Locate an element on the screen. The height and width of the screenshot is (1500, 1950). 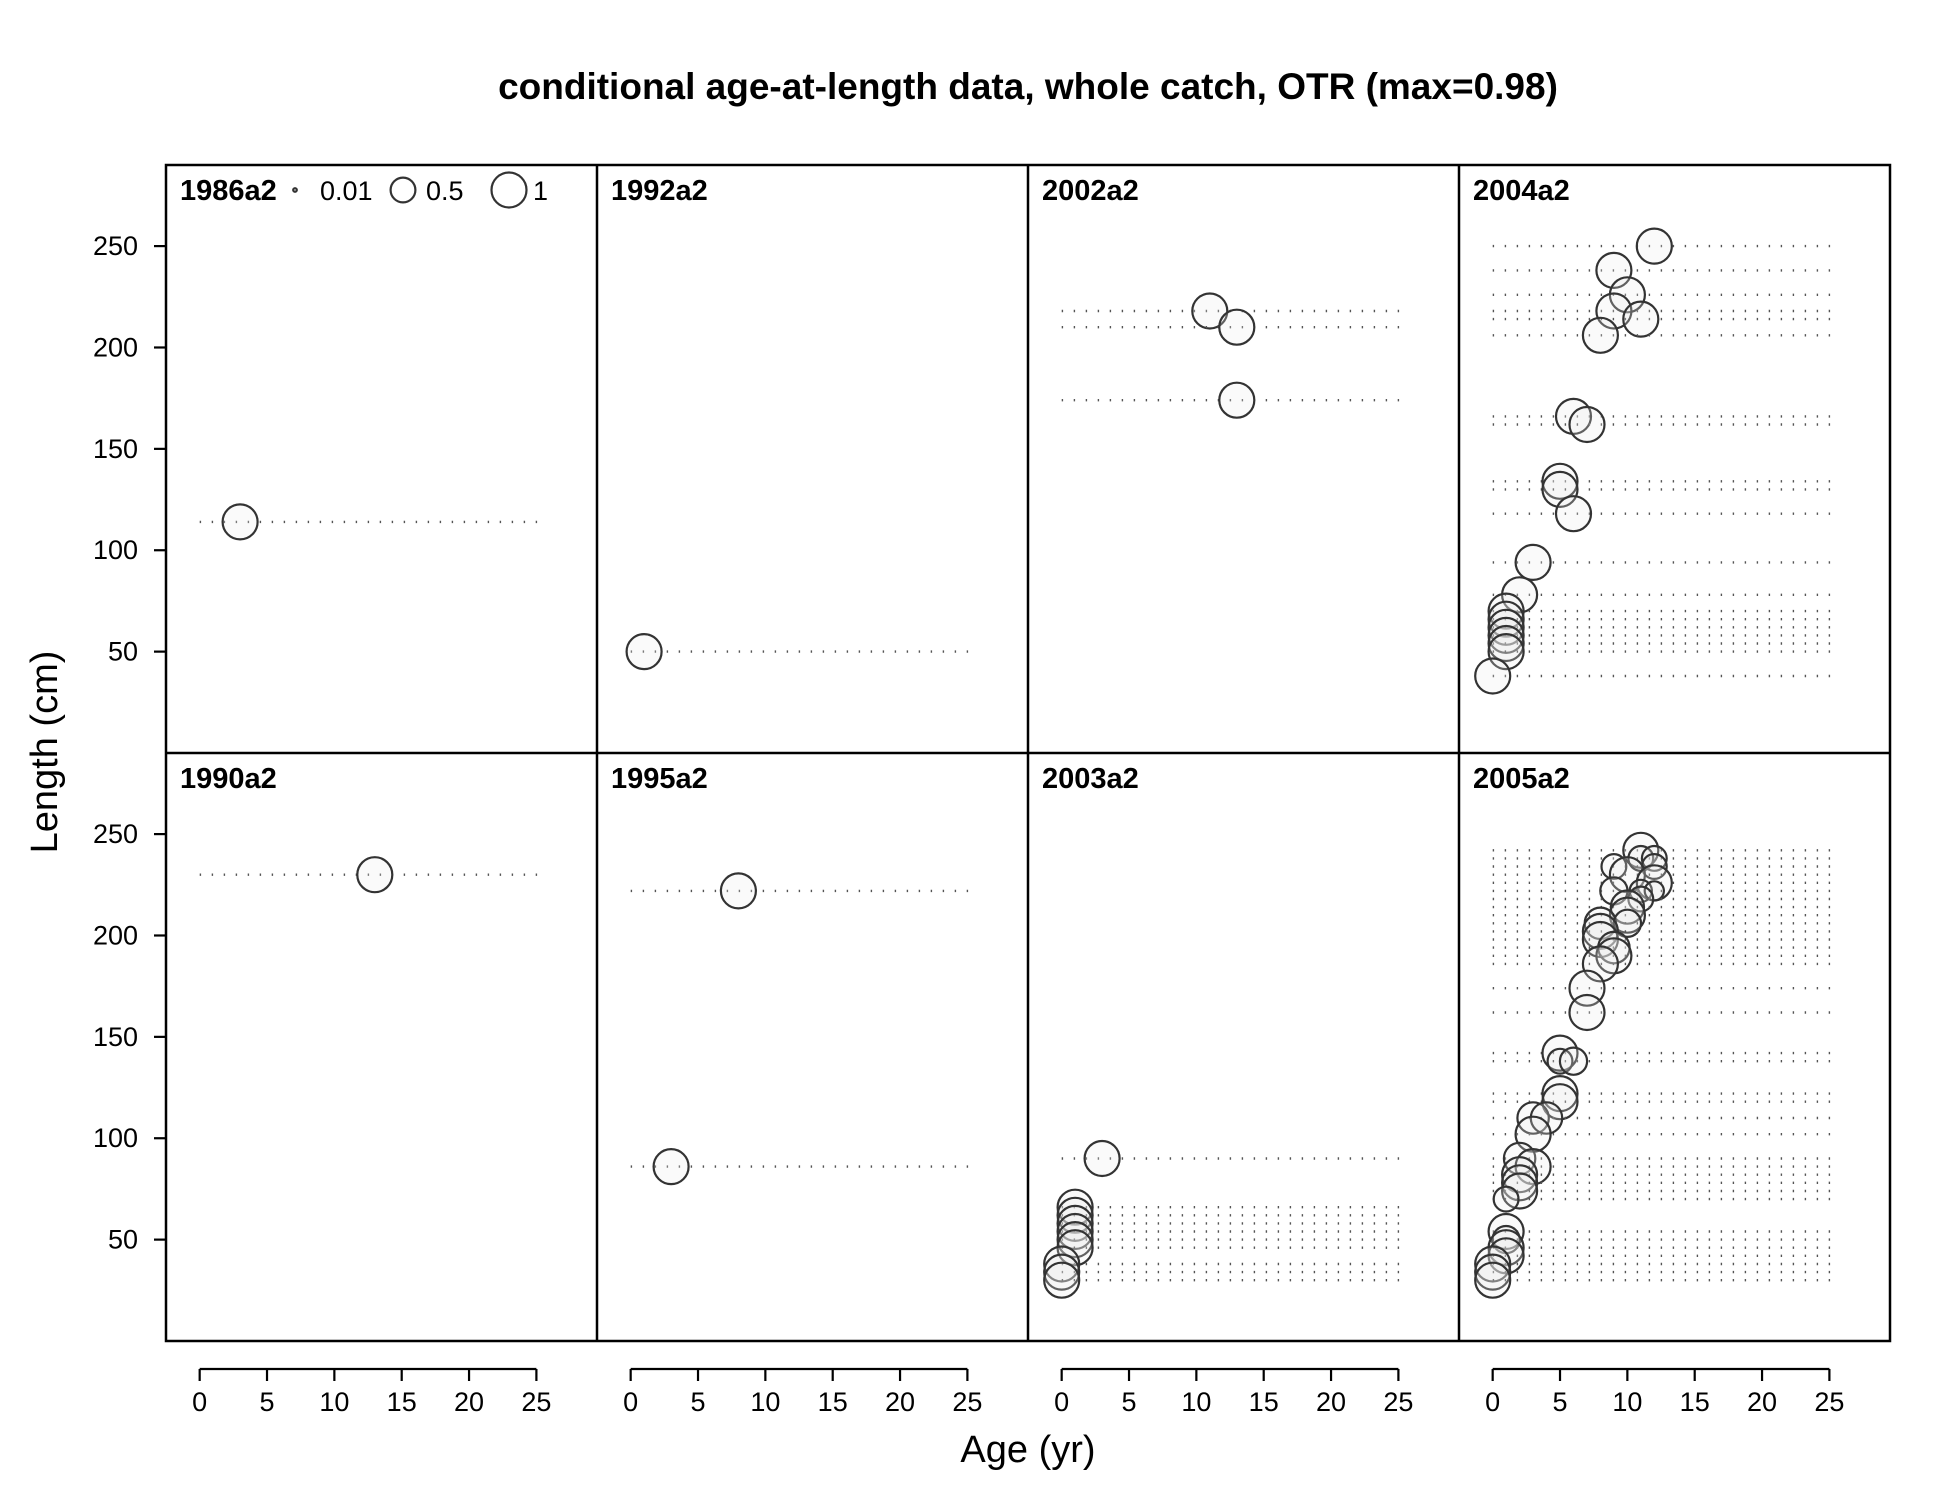
panel-label: 1995a2 is located at coordinates (659, 779).